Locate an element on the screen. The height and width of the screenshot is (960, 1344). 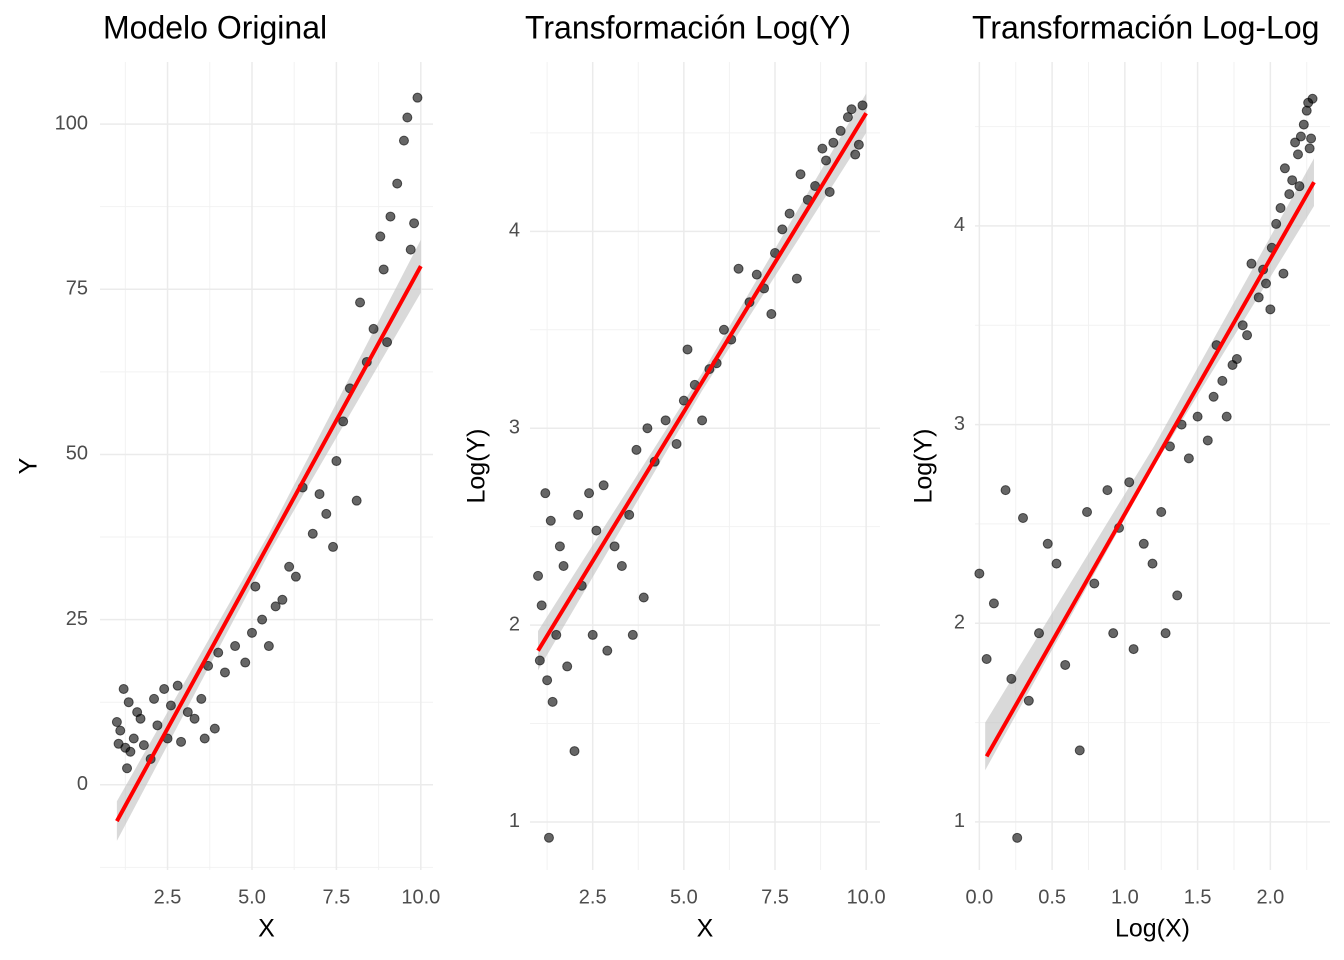
x-tick-label: 7.5 is located at coordinates (775, 897).